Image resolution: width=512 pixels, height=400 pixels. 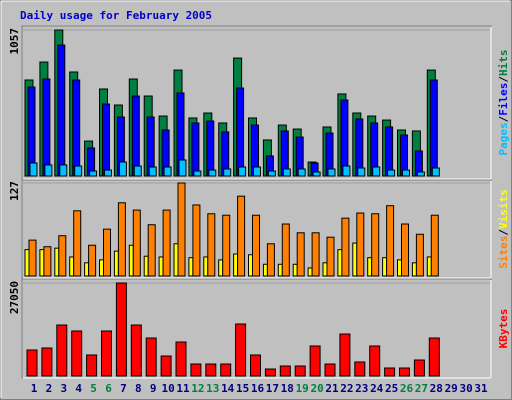 What do you see at coordinates (503, 138) in the screenshot?
I see `legend-entry: Pages` at bounding box center [503, 138].